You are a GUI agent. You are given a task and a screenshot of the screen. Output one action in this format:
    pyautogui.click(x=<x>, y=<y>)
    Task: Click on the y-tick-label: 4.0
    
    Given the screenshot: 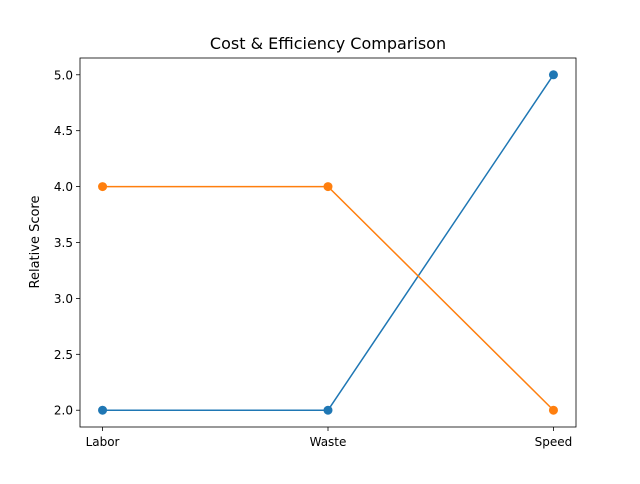 What is the action you would take?
    pyautogui.click(x=63, y=187)
    